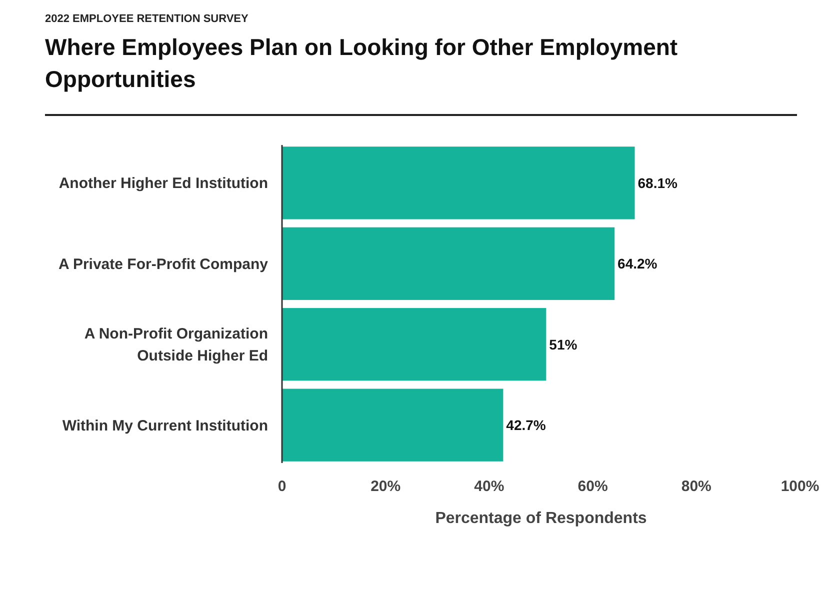 This screenshot has width=827, height=603. I want to click on x-tick-label: 20%, so click(385, 486).